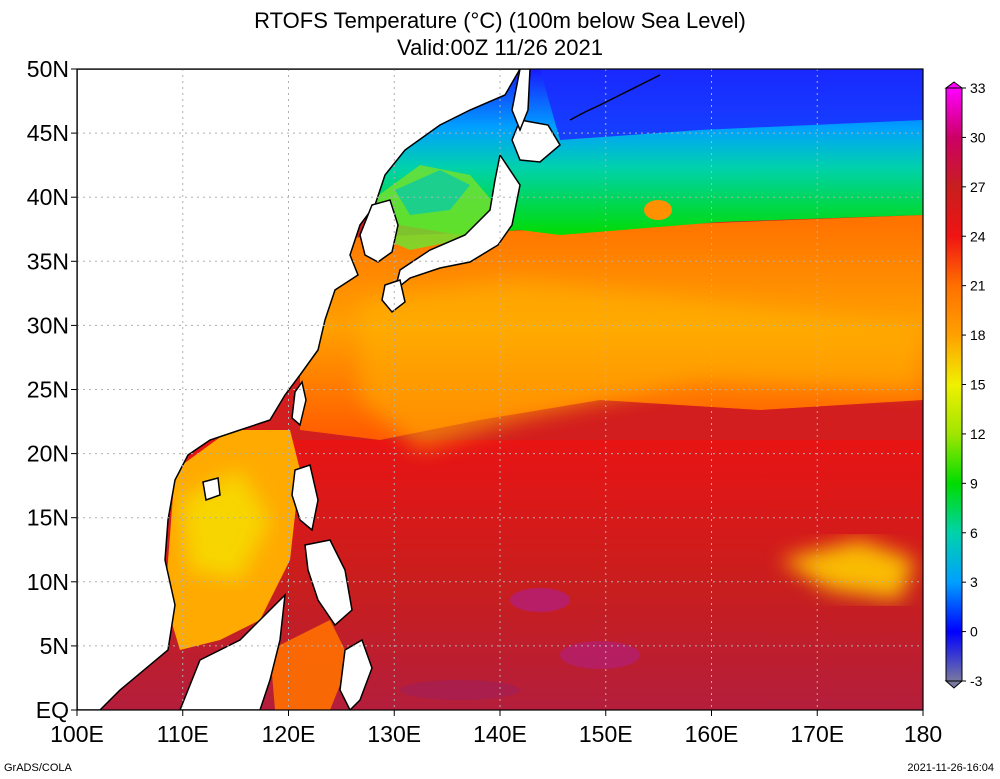  What do you see at coordinates (394, 734) in the screenshot?
I see `lon-tick-label: 130E` at bounding box center [394, 734].